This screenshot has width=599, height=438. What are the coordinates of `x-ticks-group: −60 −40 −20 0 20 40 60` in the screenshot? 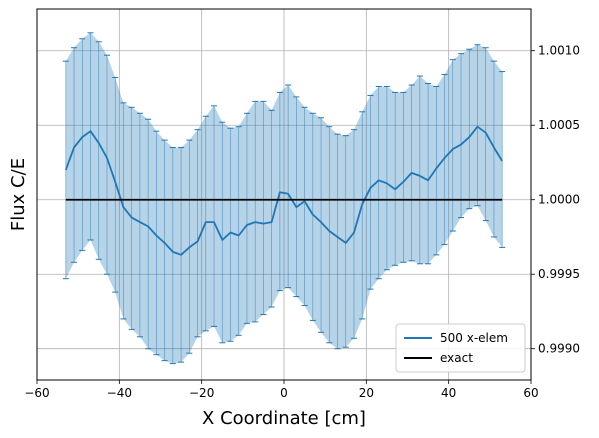 It's located at (281, 390).